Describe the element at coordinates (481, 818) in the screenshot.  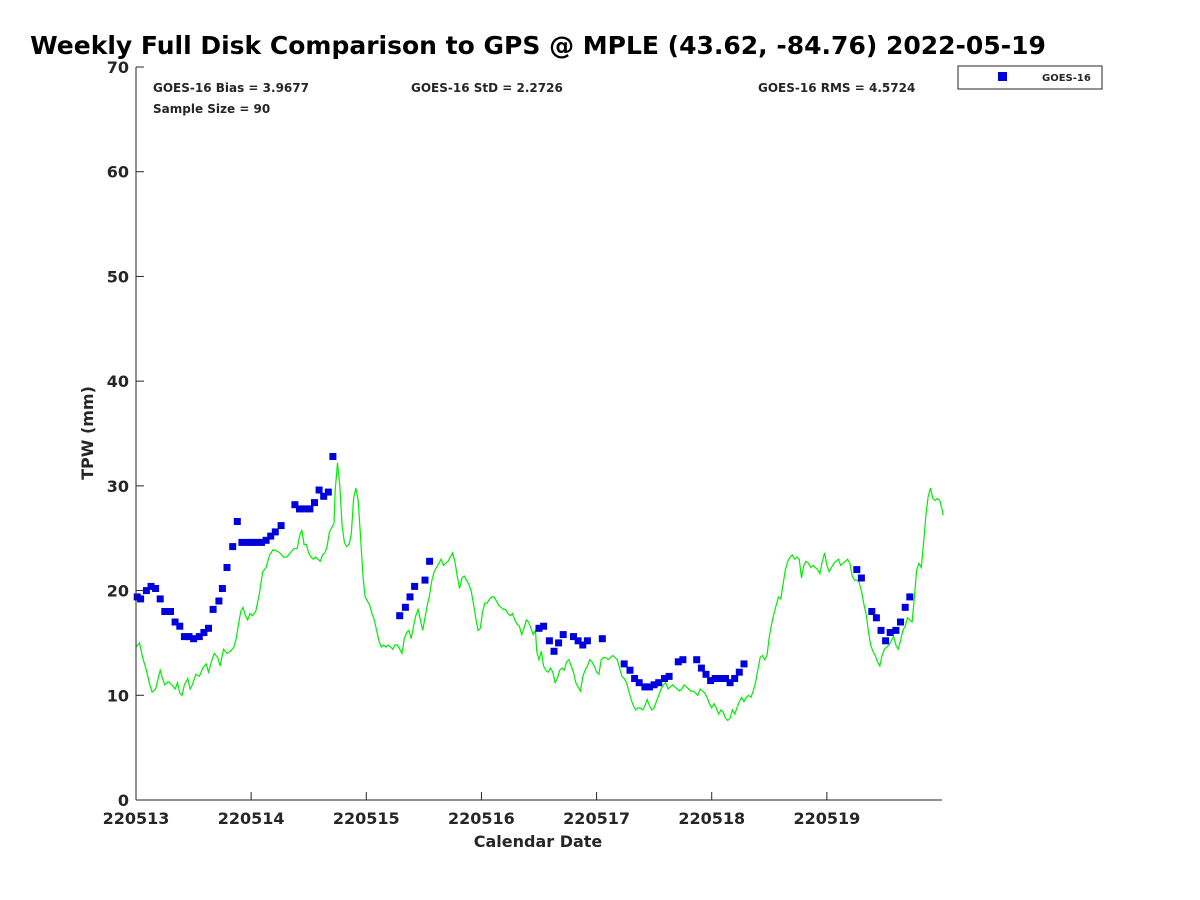
I see `x-tick-label: 220516` at that location.